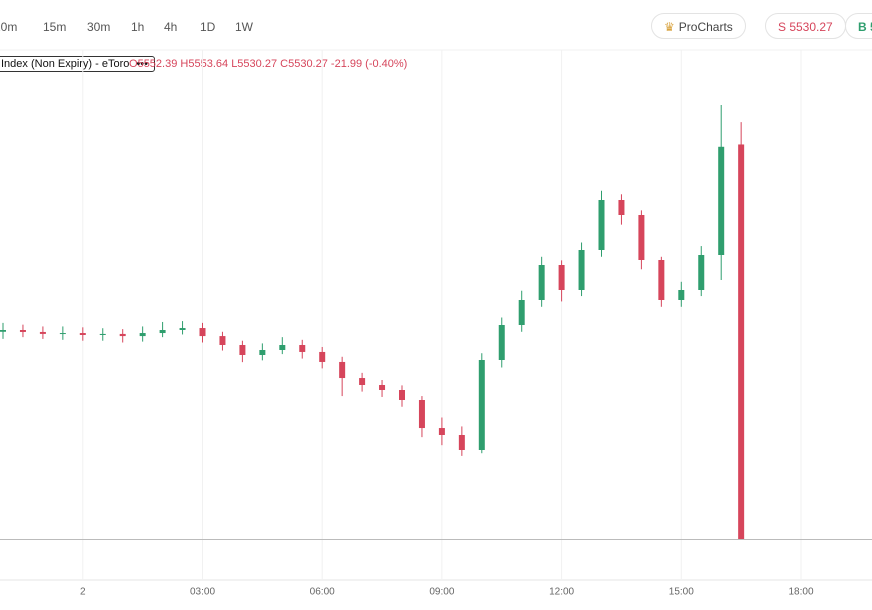  Describe the element at coordinates (65, 64) in the screenshot. I see `symbol-name: Index (Non Expiry) - eToro` at that location.